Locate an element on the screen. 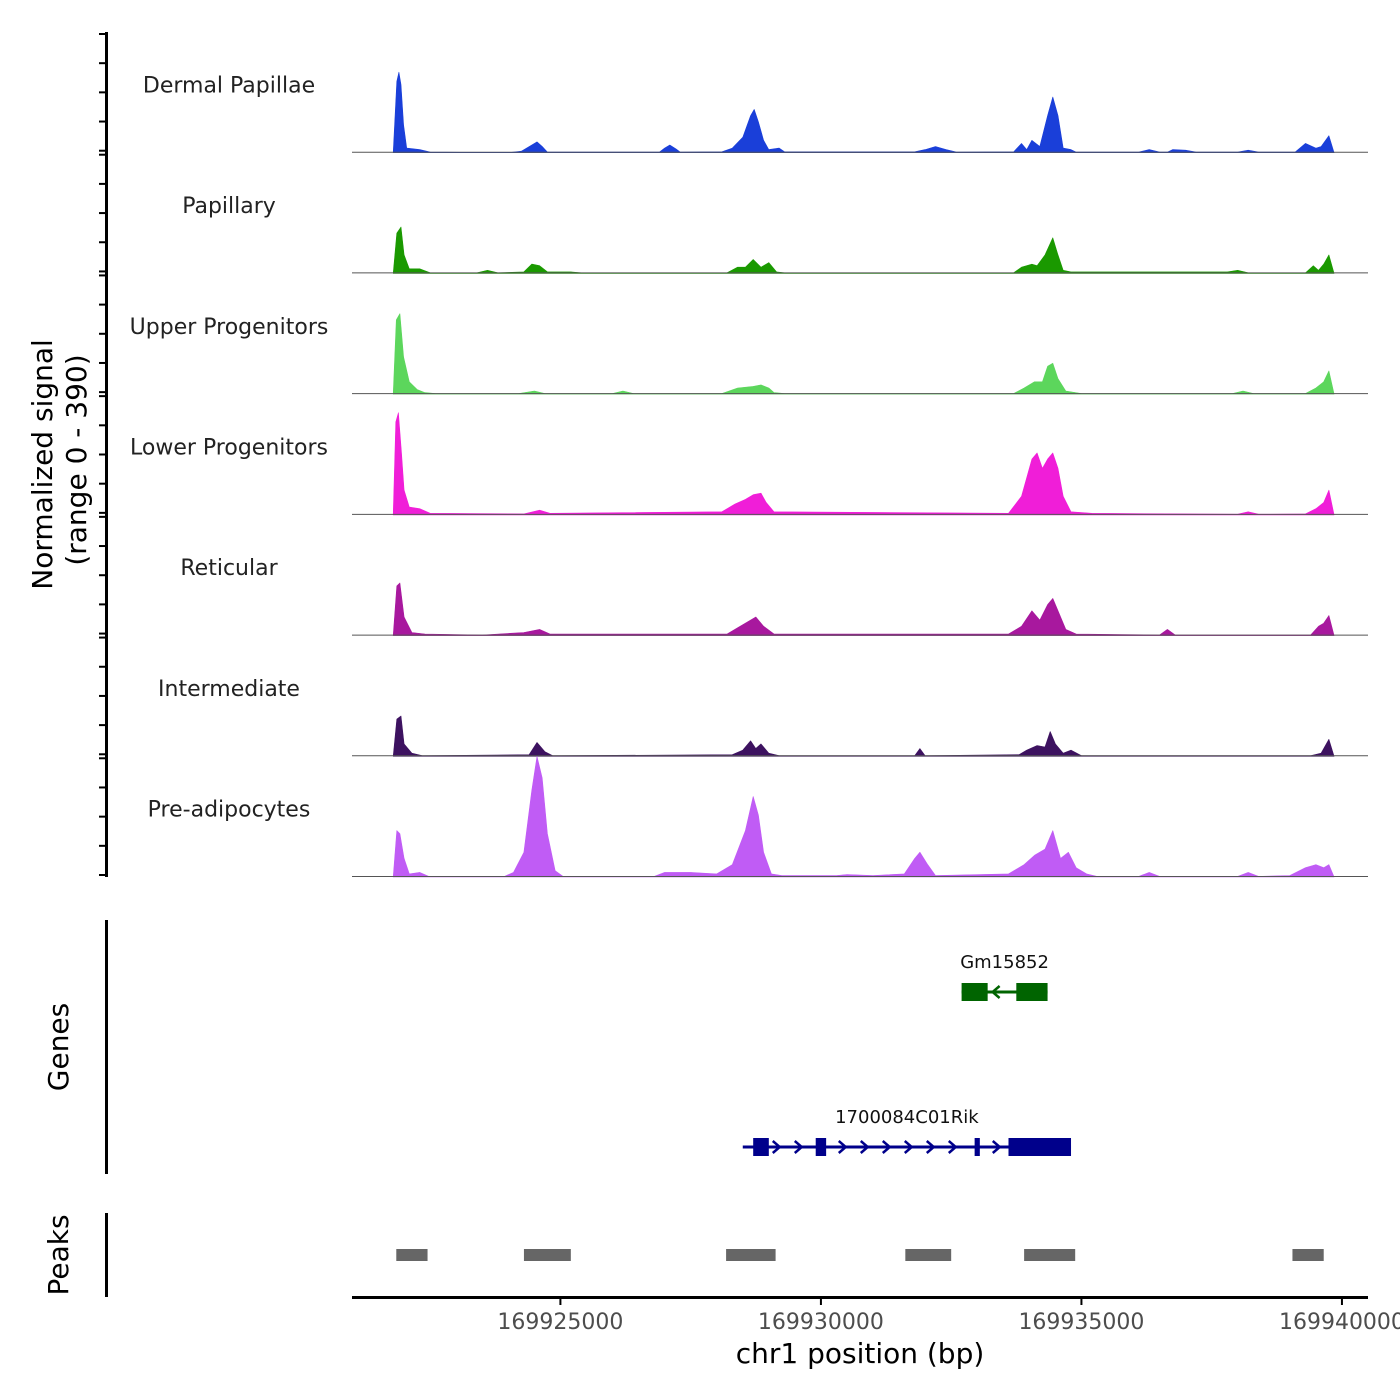 The image size is (1400, 1400). track-papillary: Papillary is located at coordinates (775, 234).